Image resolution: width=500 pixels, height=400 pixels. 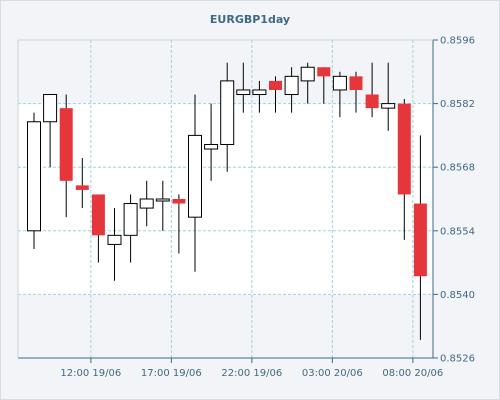 What do you see at coordinates (457, 168) in the screenshot?
I see `y-tick-label: 0.8568` at bounding box center [457, 168].